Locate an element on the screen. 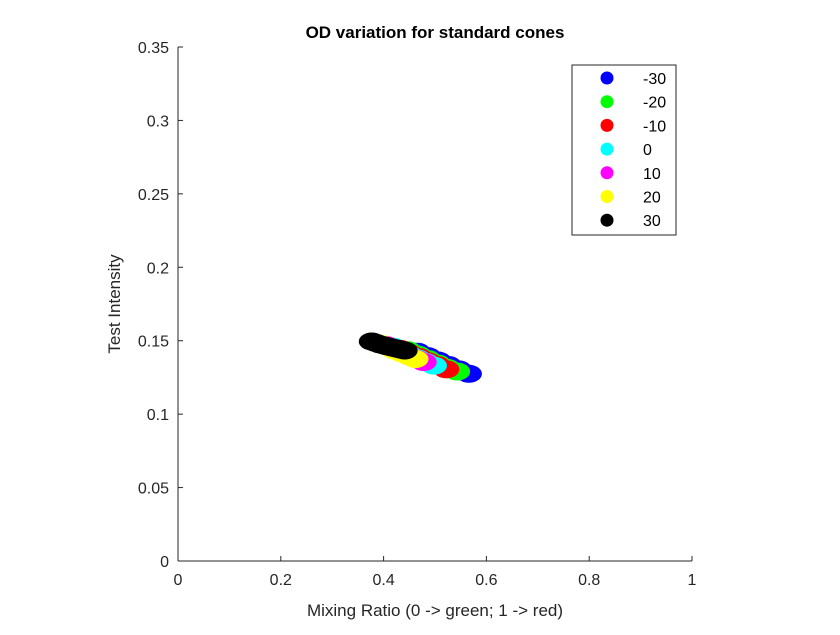 This screenshot has width=840, height=635. legend-label: 30 is located at coordinates (652, 221).